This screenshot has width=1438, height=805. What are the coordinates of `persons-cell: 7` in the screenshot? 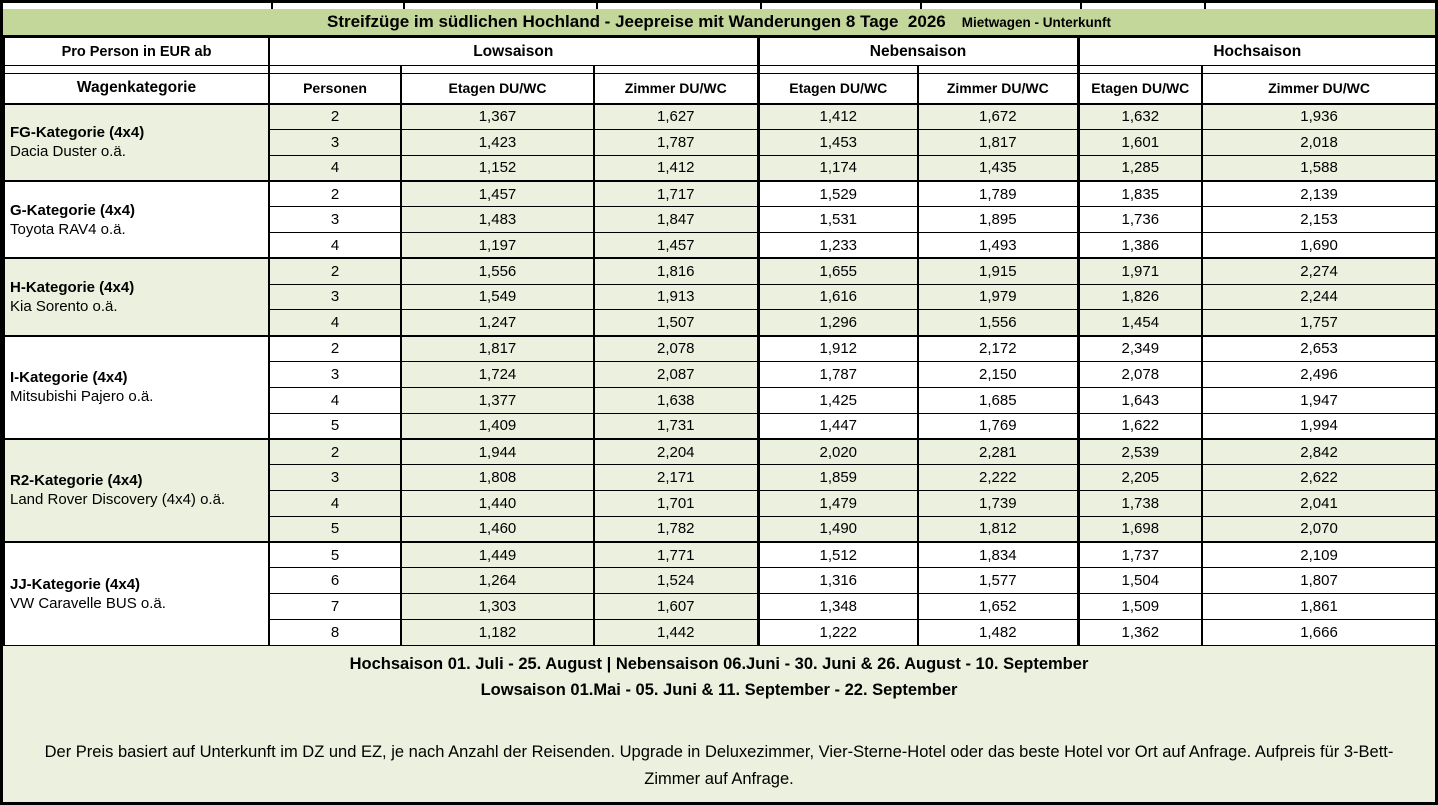 It's located at (335, 606).